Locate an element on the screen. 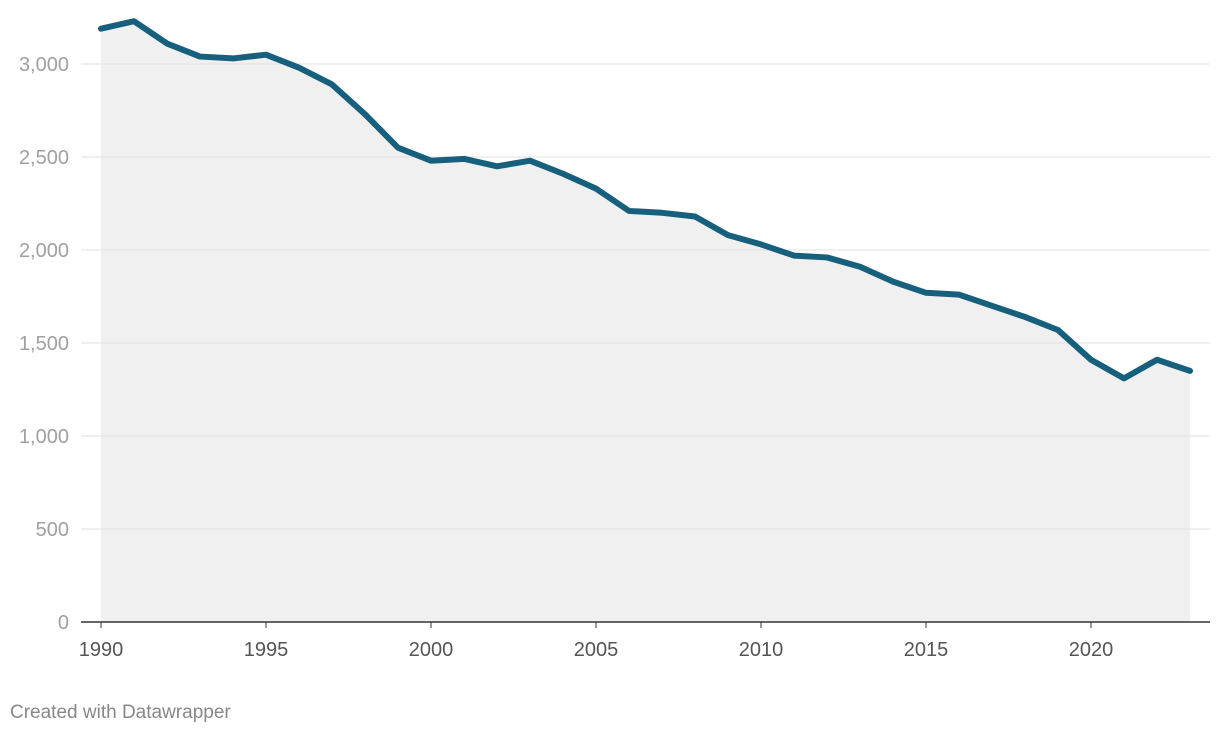 The width and height of the screenshot is (1220, 743). y-tick-label-0: 0 is located at coordinates (63, 623).